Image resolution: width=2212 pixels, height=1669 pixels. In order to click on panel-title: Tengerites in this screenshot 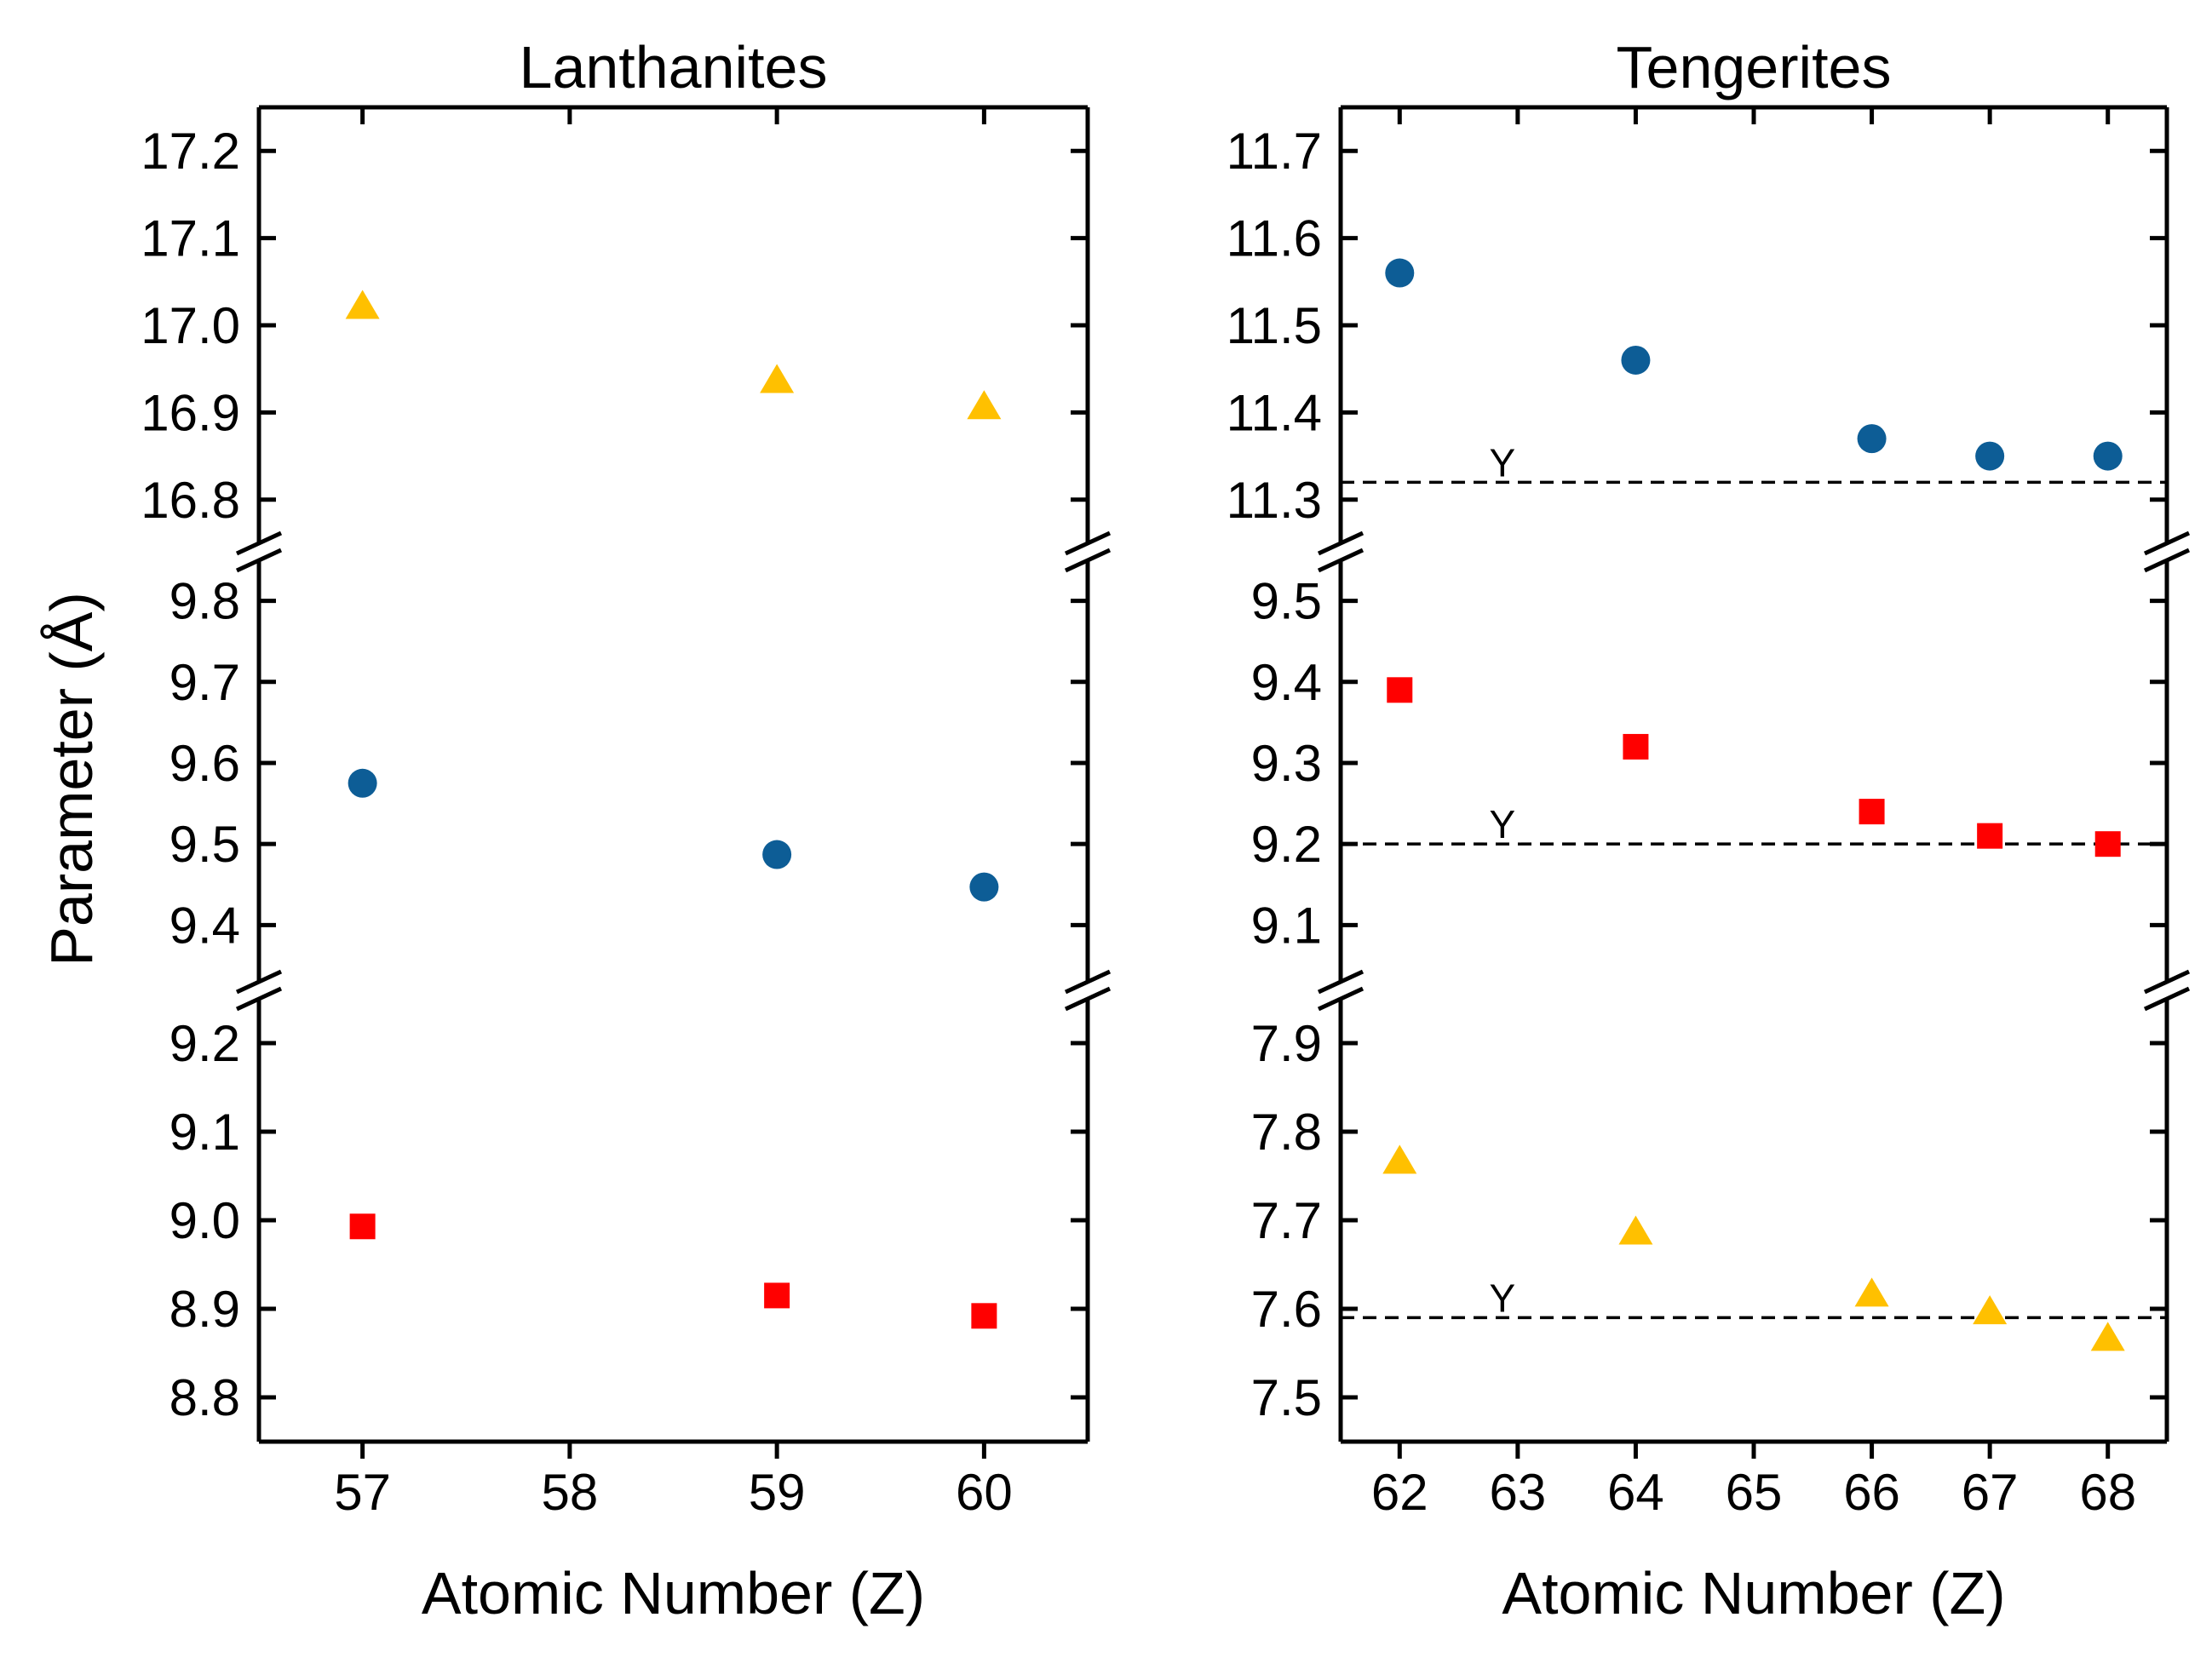, I will do `click(1754, 67)`.